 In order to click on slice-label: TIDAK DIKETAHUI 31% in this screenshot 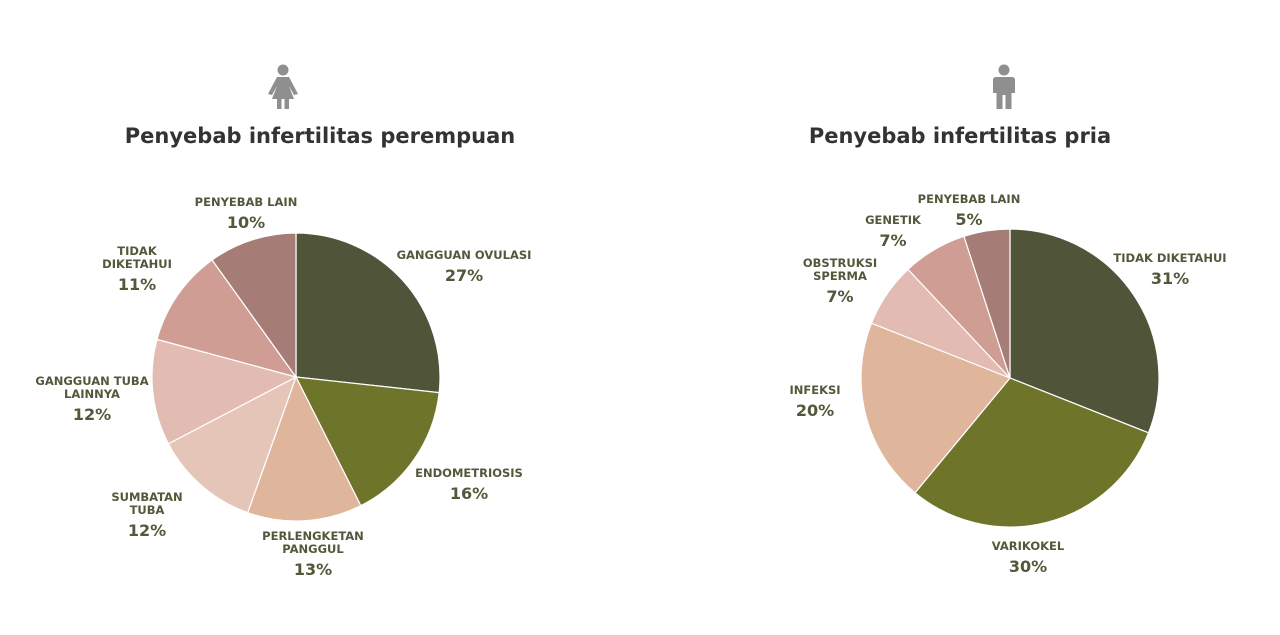, I will do `click(1169, 269)`.